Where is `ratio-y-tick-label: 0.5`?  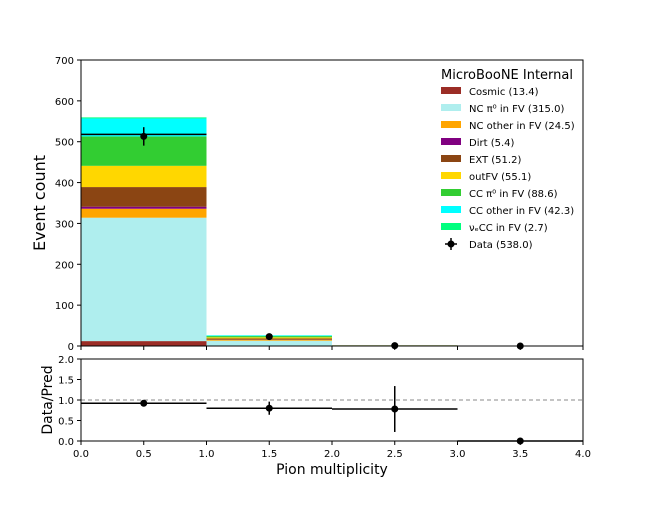
ratio-y-tick-label: 0.5 is located at coordinates (66, 422).